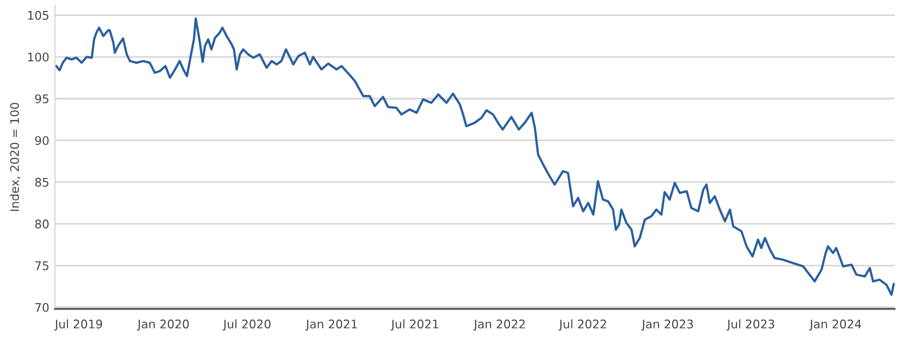 Image resolution: width=901 pixels, height=344 pixels. I want to click on x-tick-label: Jan 2024, so click(835, 325).